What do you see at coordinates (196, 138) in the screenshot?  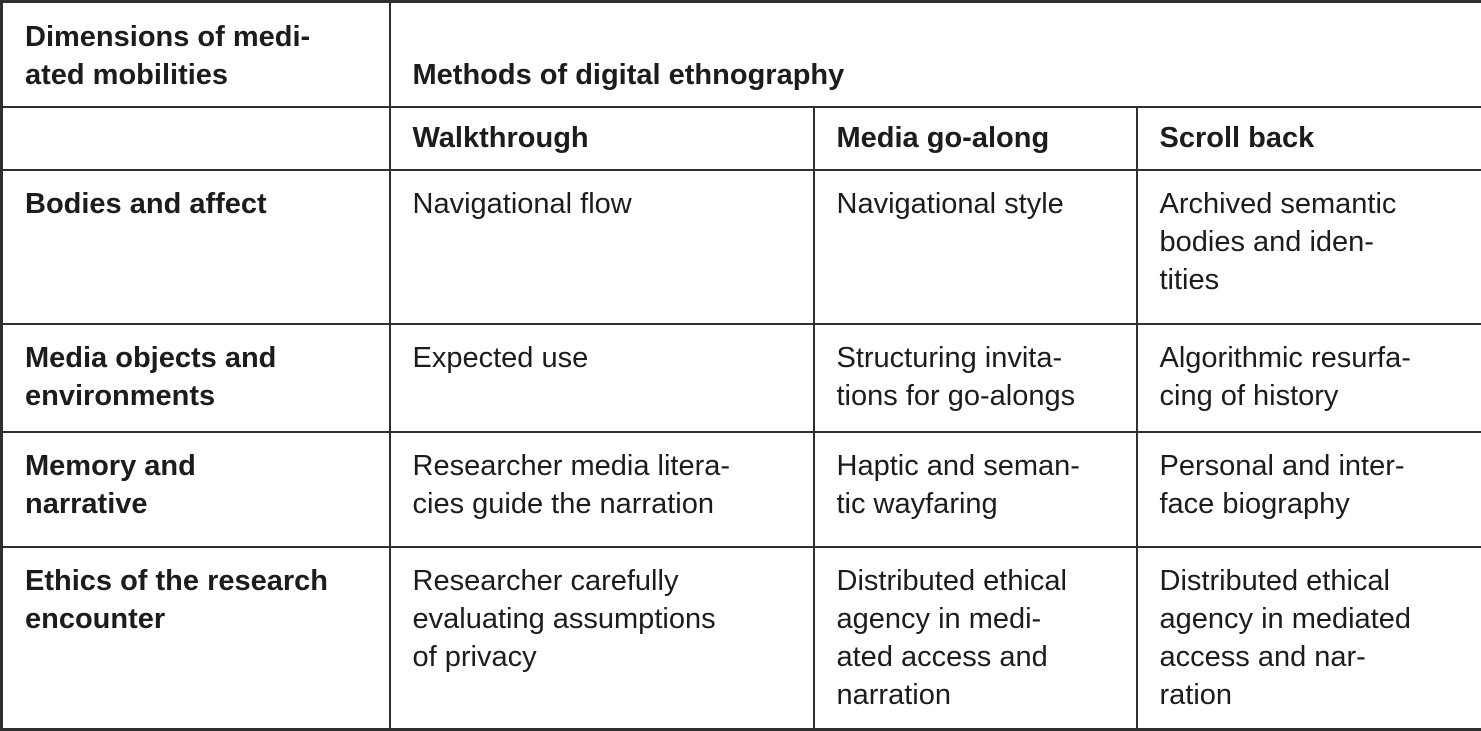 I see `empty-corner-cell` at bounding box center [196, 138].